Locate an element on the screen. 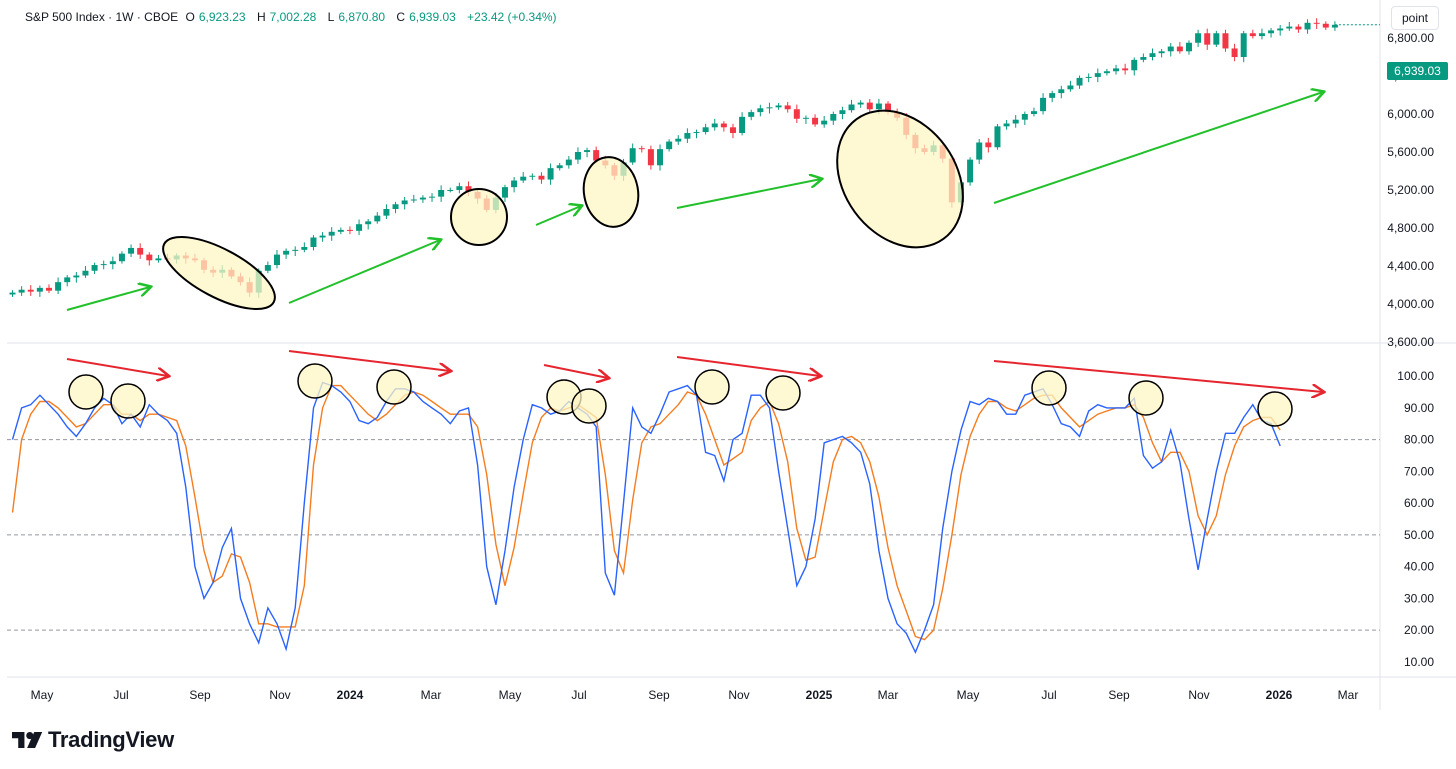 This screenshot has width=1456, height=769. price-tick-label: 3,600.00 is located at coordinates (1410, 342).